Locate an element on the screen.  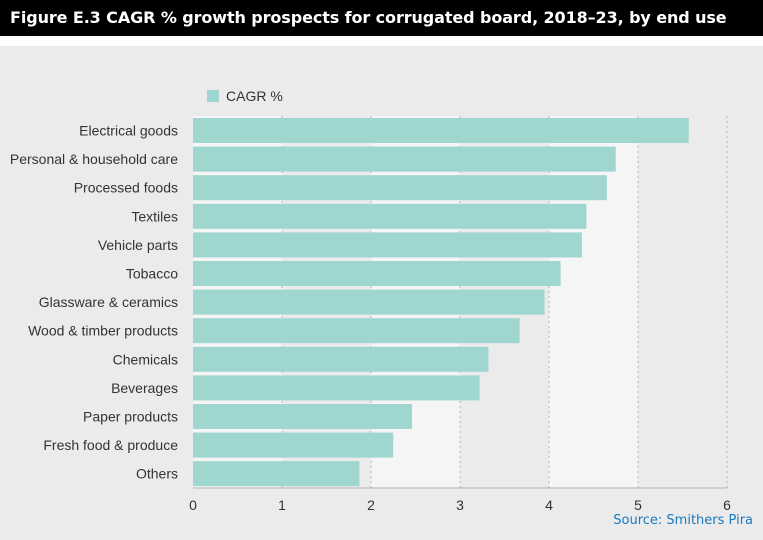
x-tick-label: 0 is located at coordinates (193, 505).